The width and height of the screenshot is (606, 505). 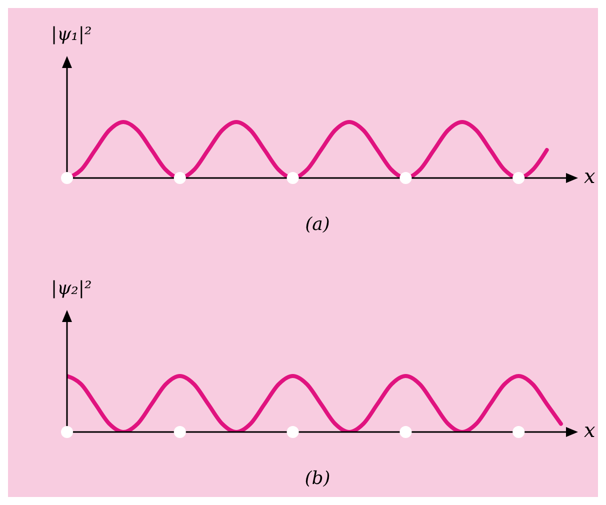 What do you see at coordinates (318, 478) in the screenshot?
I see `text: (b)` at bounding box center [318, 478].